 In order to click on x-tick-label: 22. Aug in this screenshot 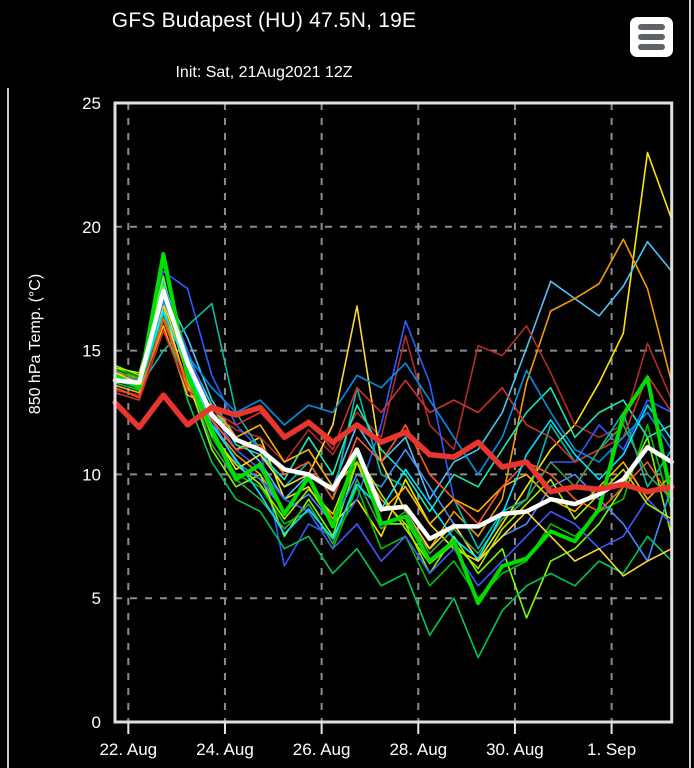, I will do `click(128, 749)`.